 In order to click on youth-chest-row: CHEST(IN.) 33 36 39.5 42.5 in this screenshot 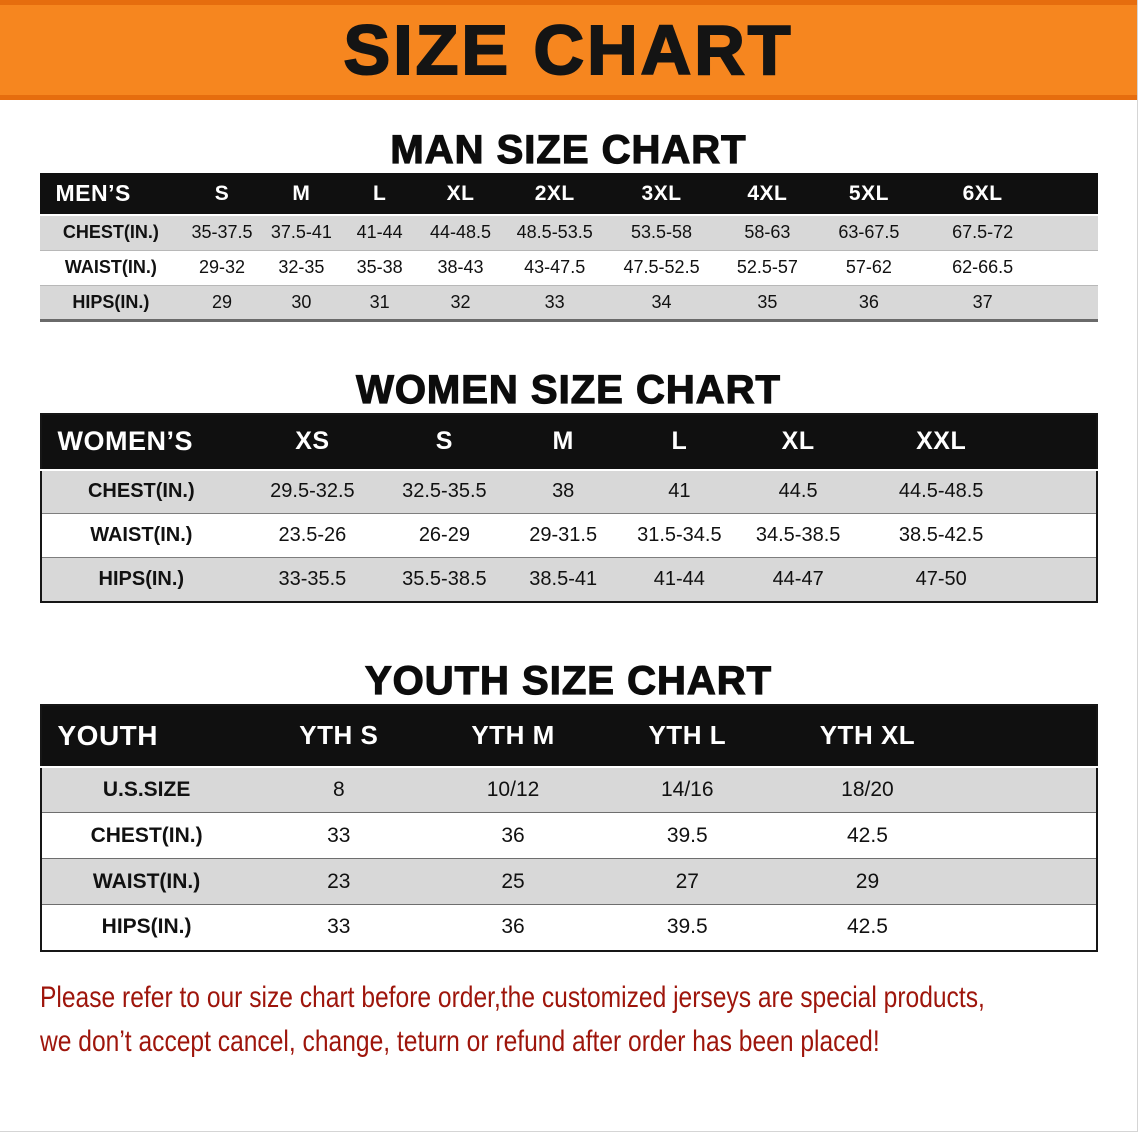, I will do `click(568, 835)`.